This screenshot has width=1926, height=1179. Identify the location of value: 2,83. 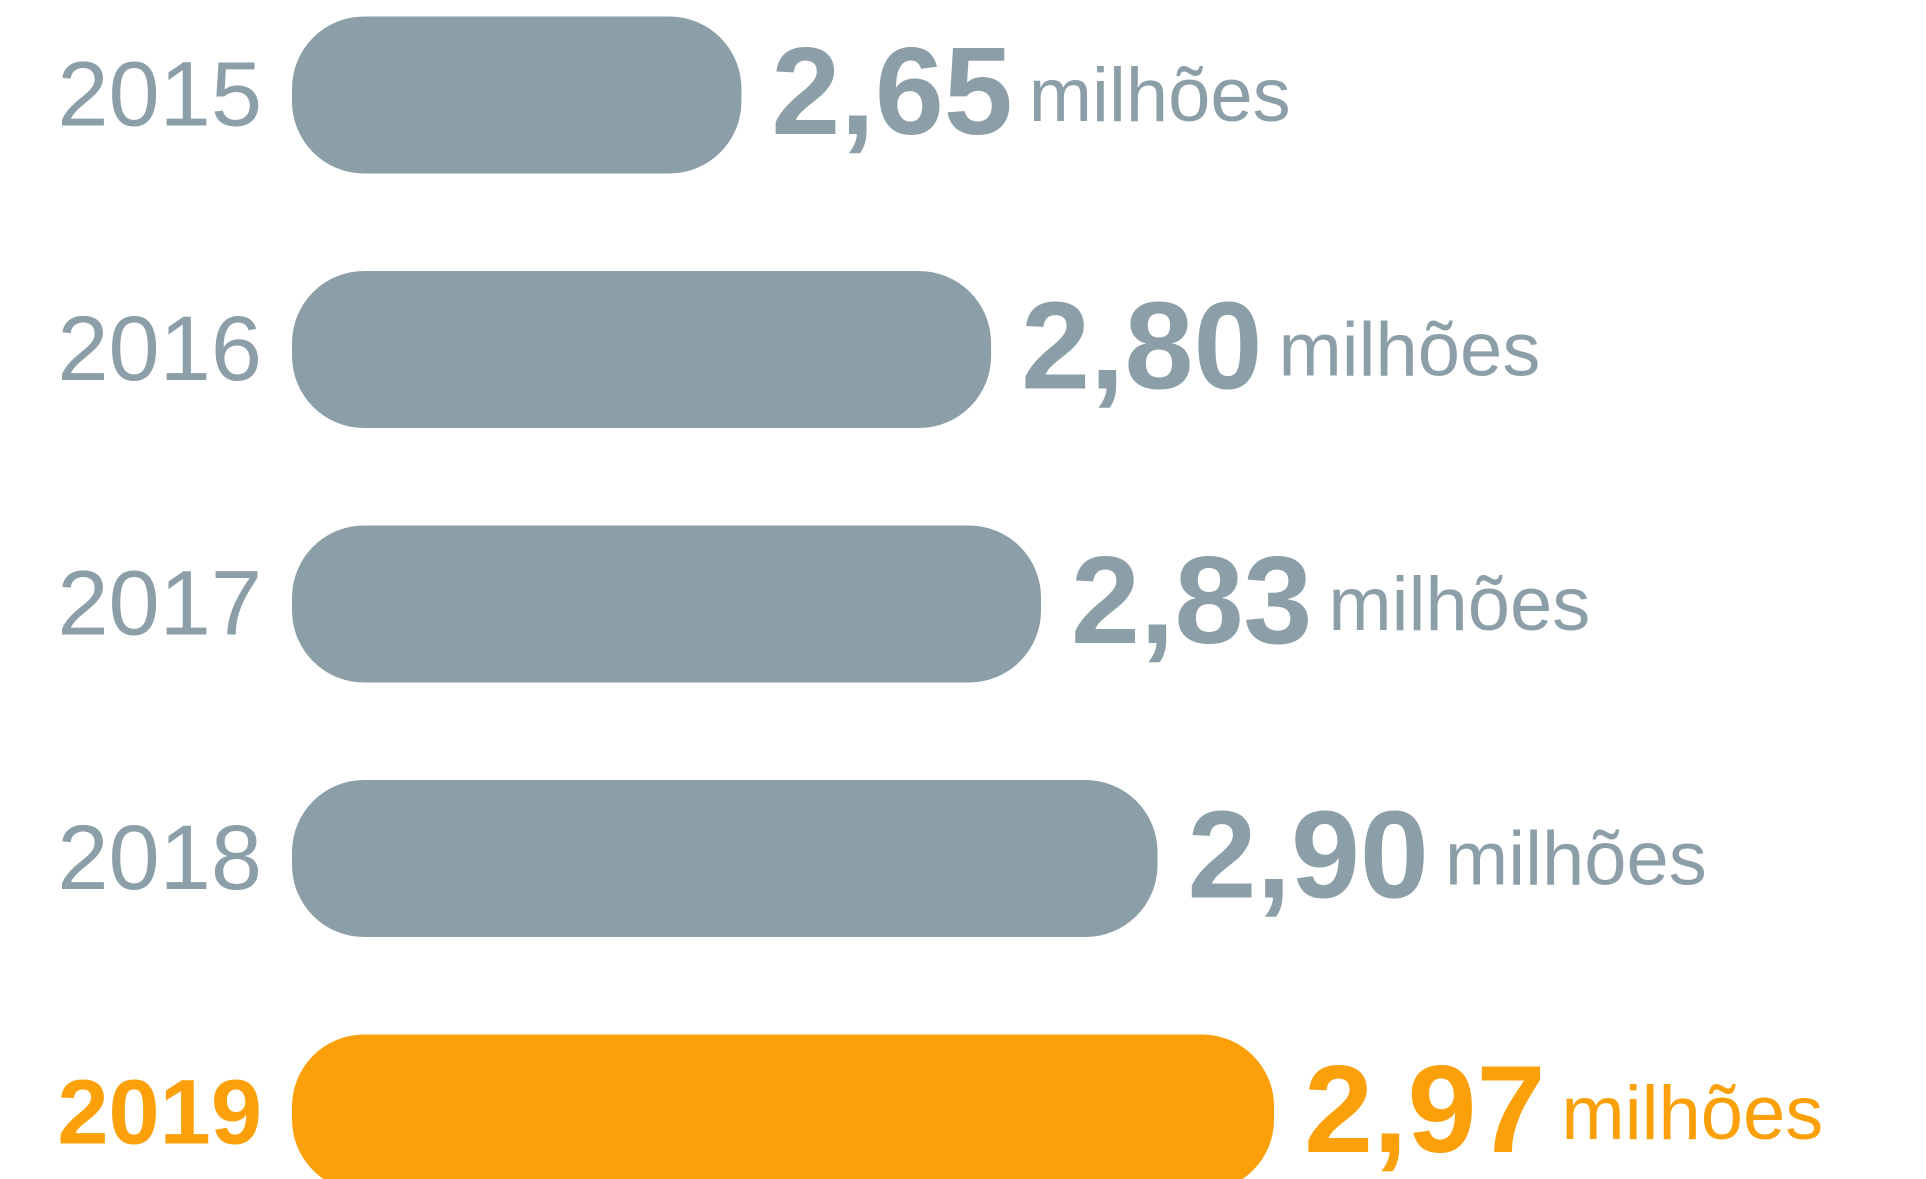
(1191, 601).